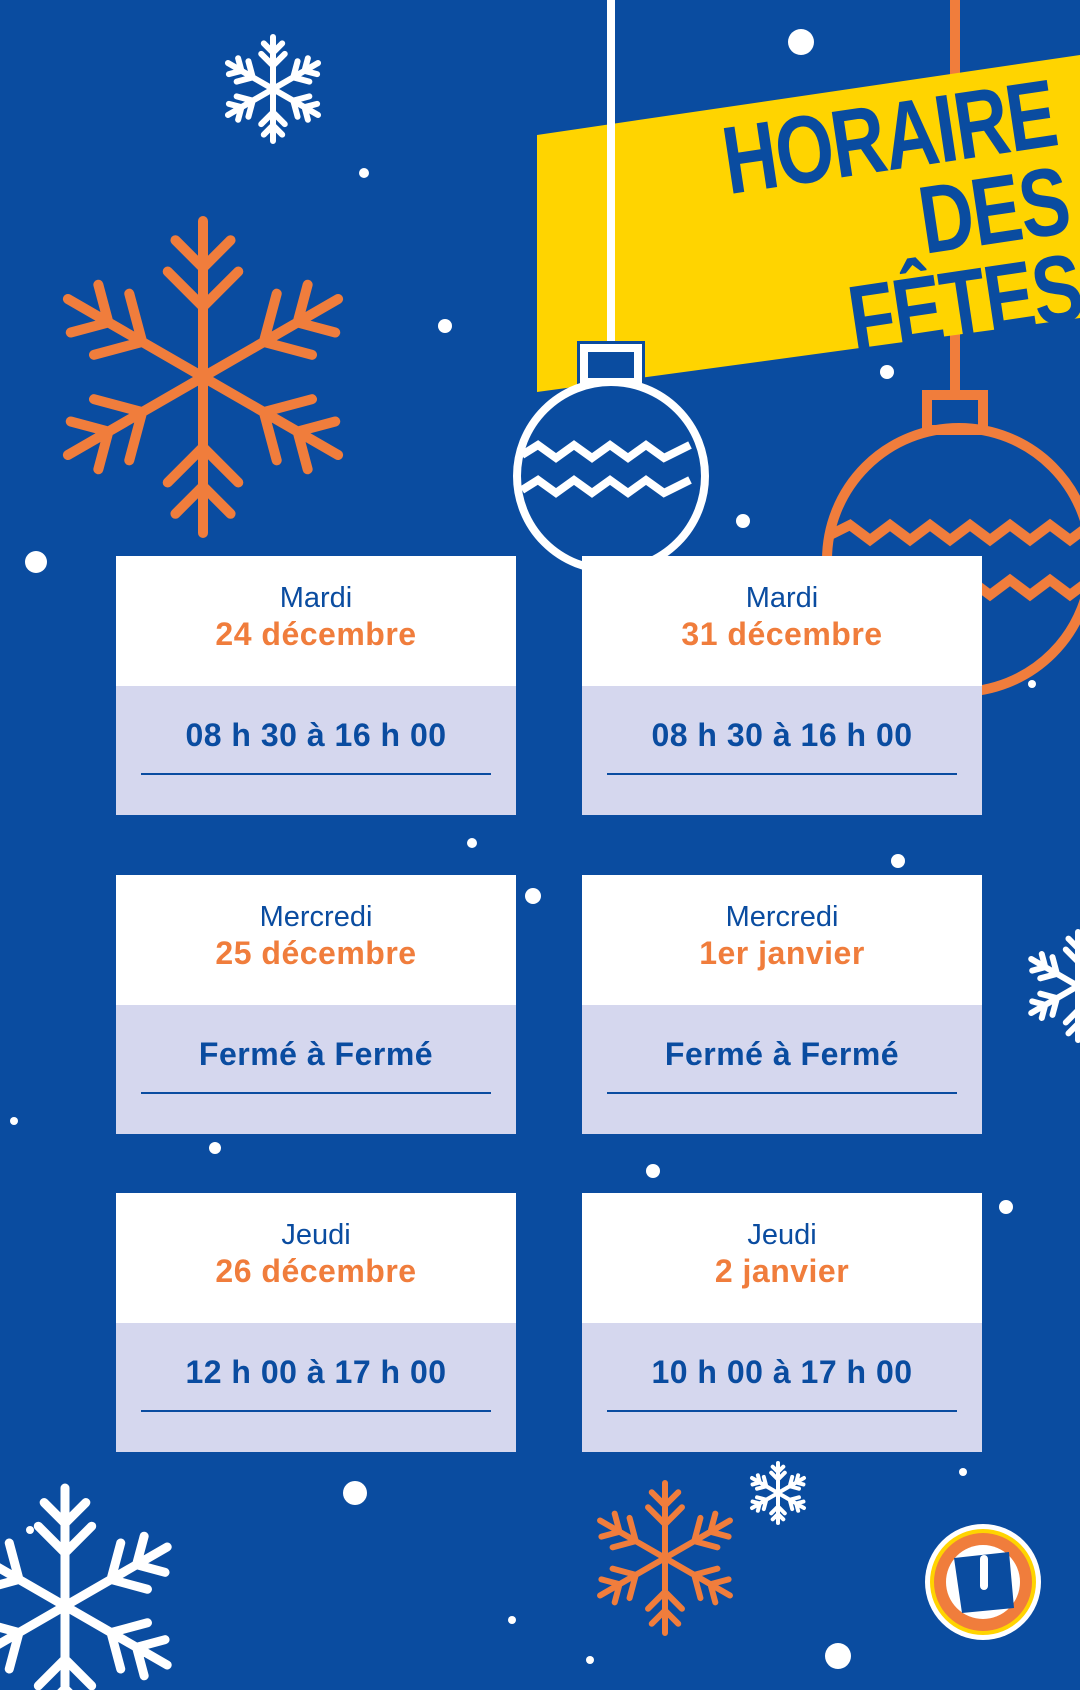 The width and height of the screenshot is (1080, 1690). What do you see at coordinates (611, 287) in the screenshot?
I see `white-ornament-icon` at bounding box center [611, 287].